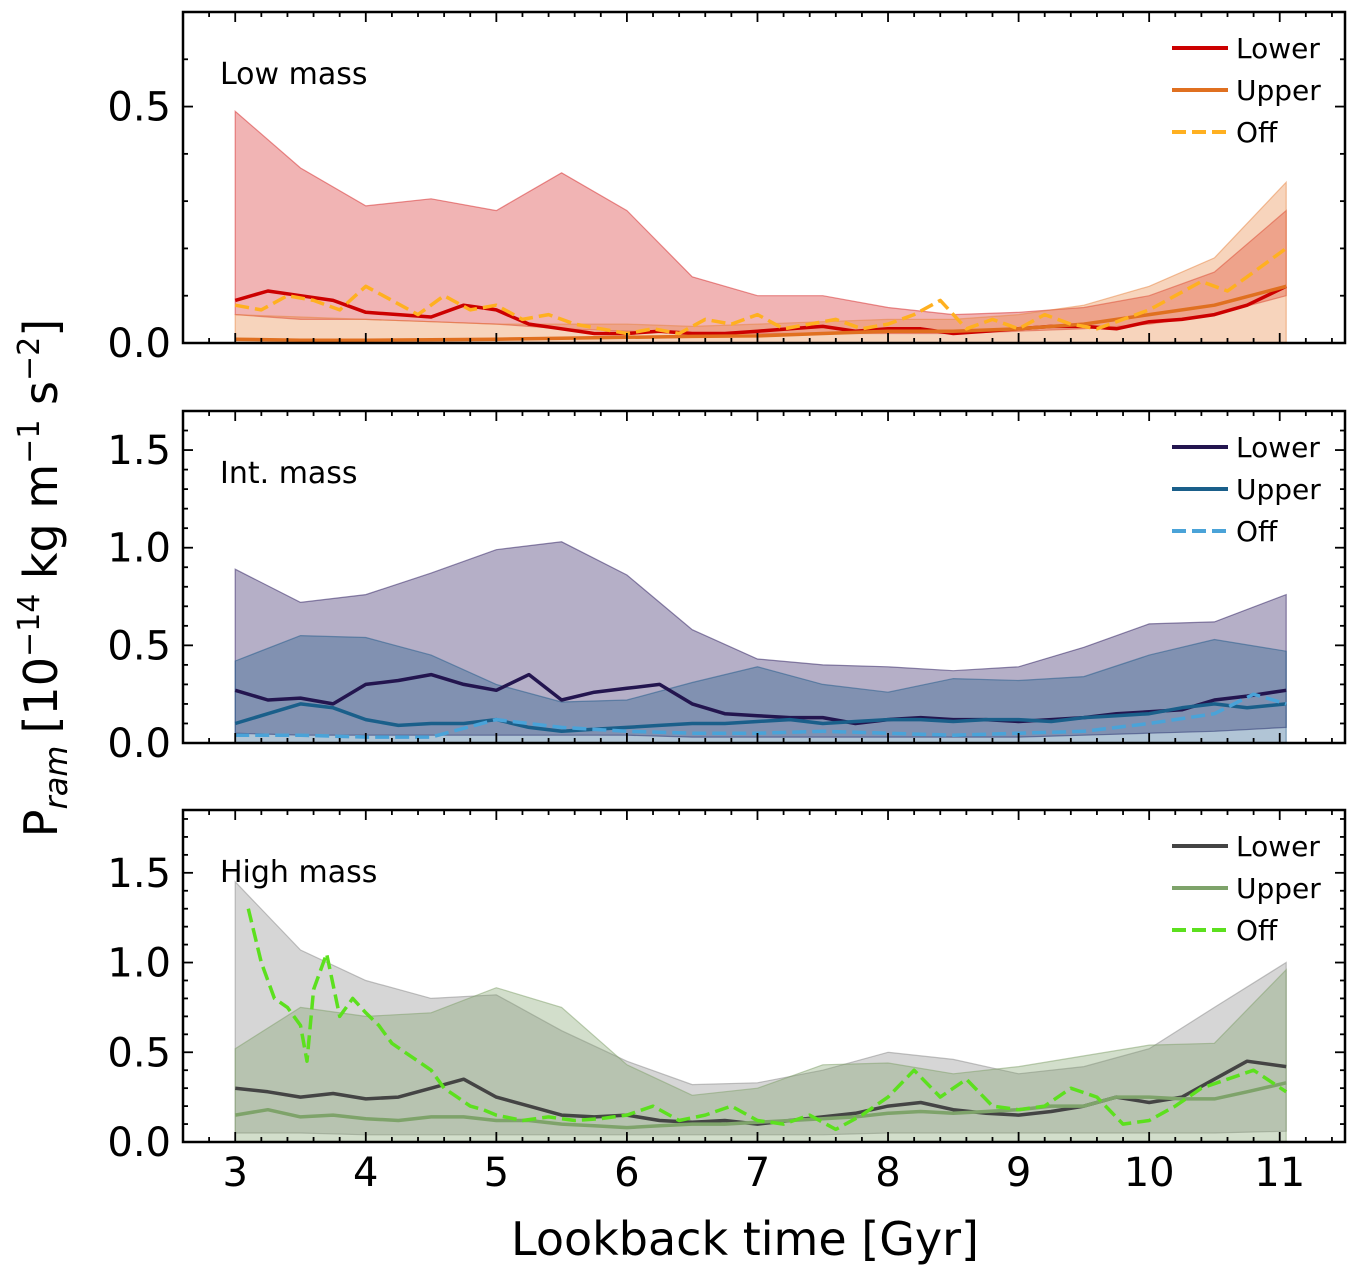 The height and width of the screenshot is (1275, 1355). What do you see at coordinates (1018, 1173) in the screenshot?
I see `xtick-label: 9` at bounding box center [1018, 1173].